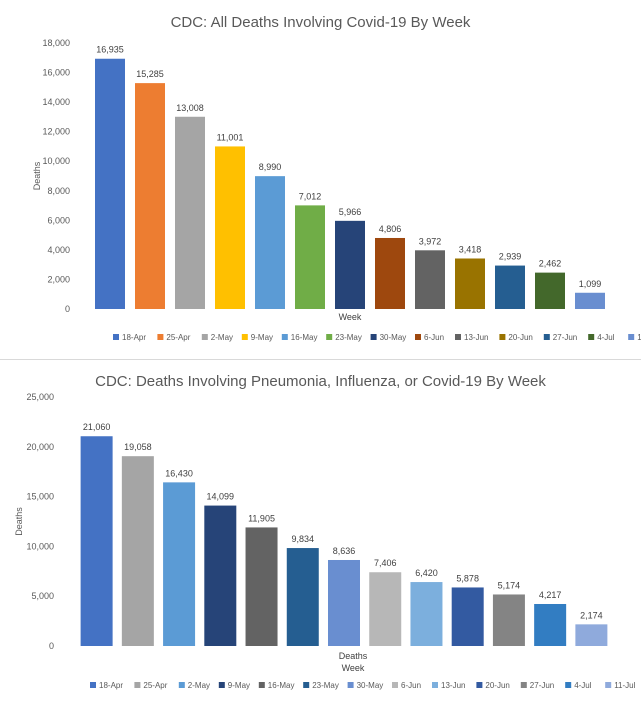 Image resolution: width=641 pixels, height=713 pixels. I want to click on data-label: 9,834, so click(303, 539).